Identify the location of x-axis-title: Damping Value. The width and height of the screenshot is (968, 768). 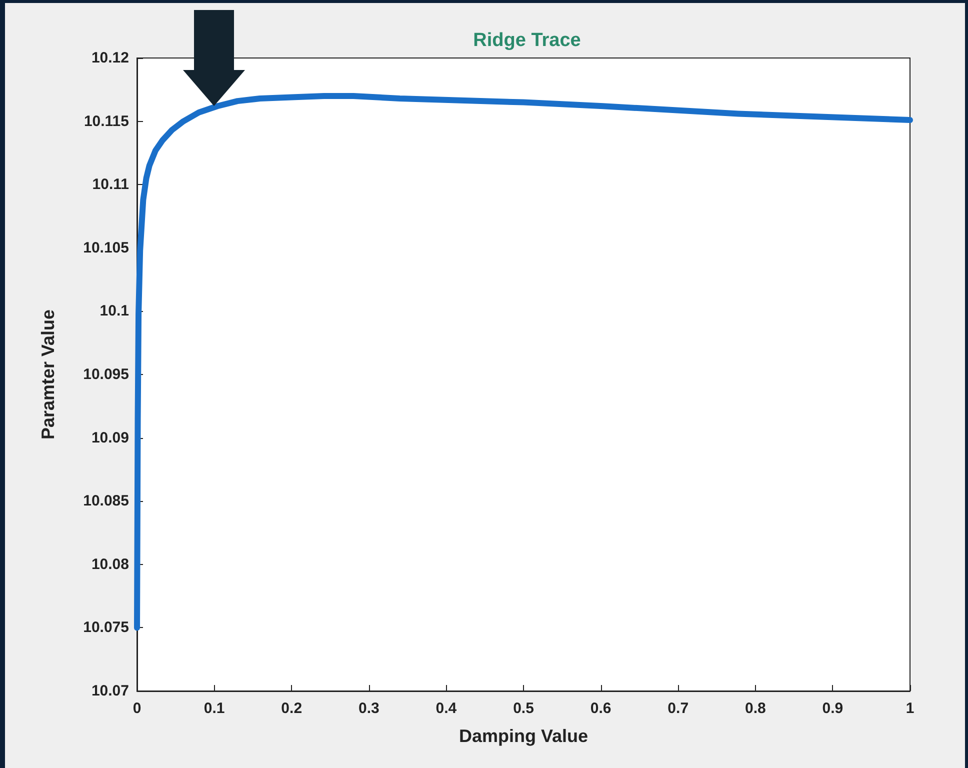
(523, 736).